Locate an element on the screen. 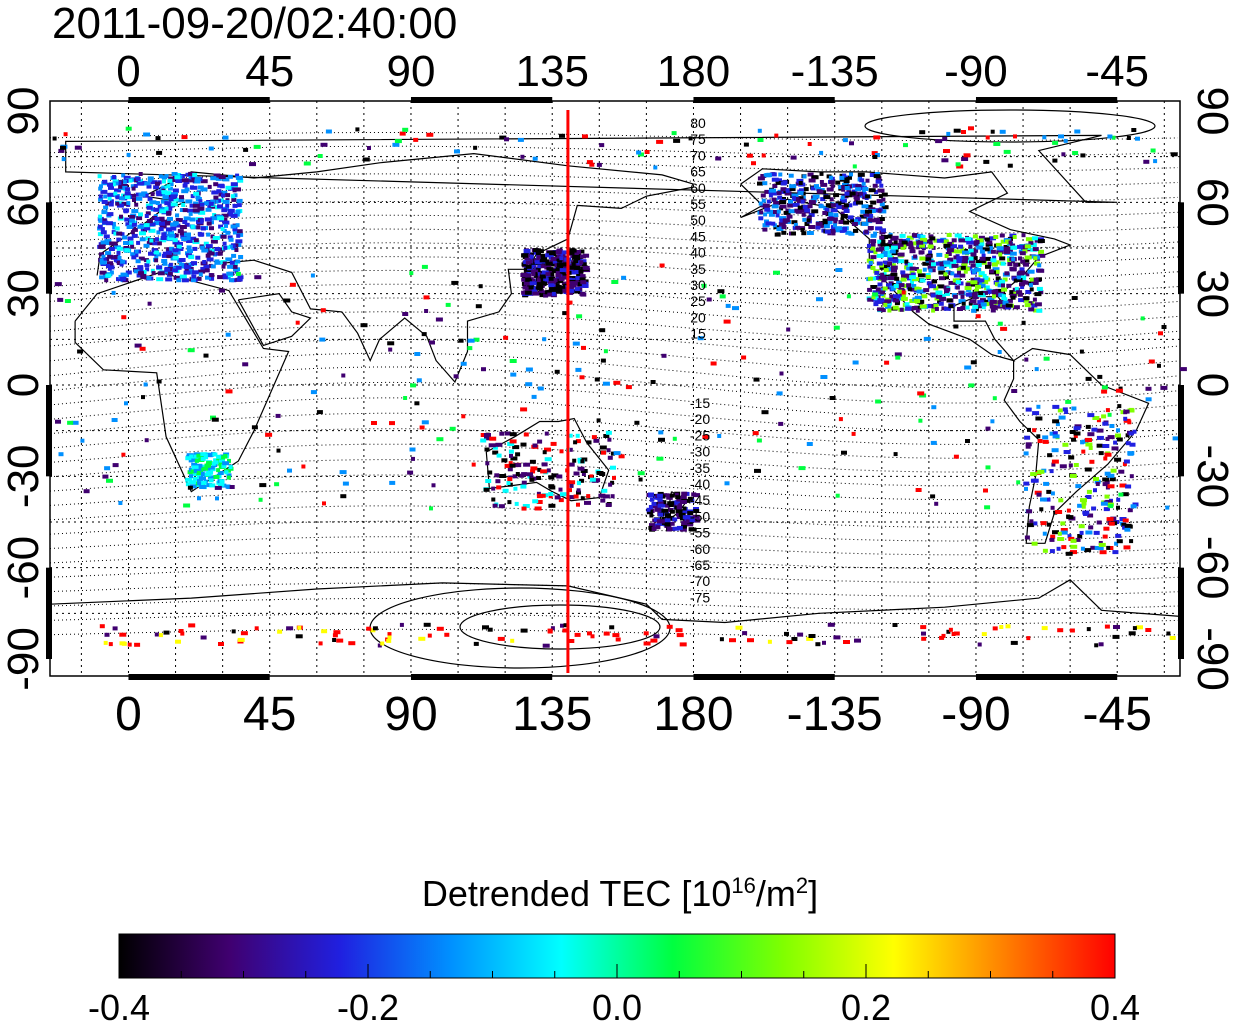 Image resolution: width=1240 pixels, height=1024 pixels. mag-contour-label: 20 is located at coordinates (698, 317).